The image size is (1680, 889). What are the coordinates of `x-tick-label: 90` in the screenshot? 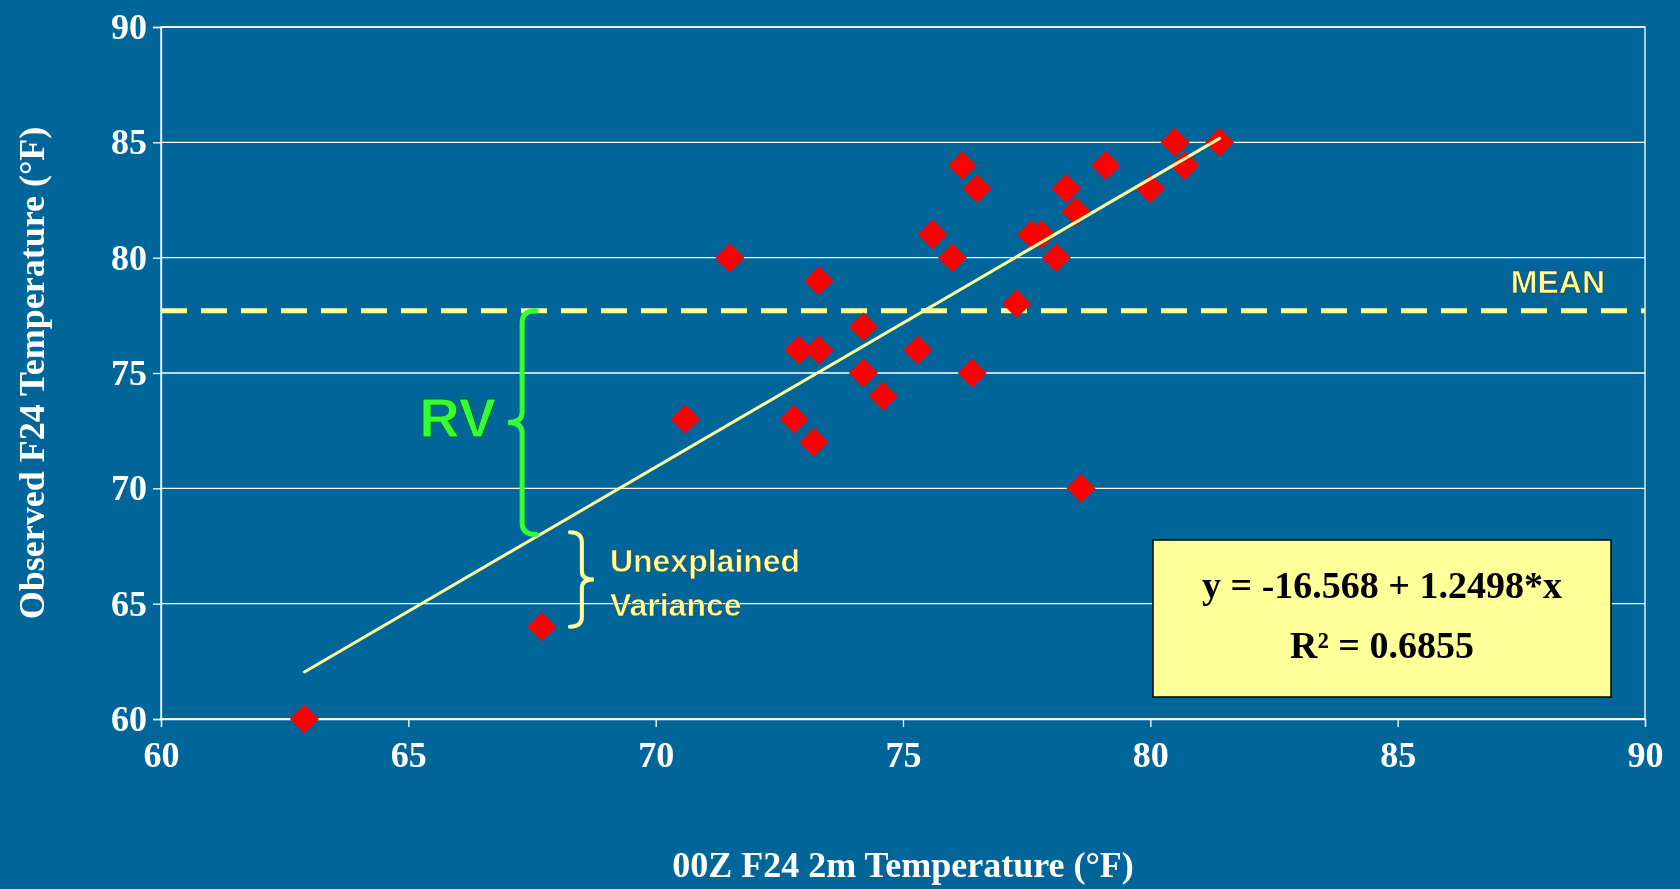 It's located at (1645, 754).